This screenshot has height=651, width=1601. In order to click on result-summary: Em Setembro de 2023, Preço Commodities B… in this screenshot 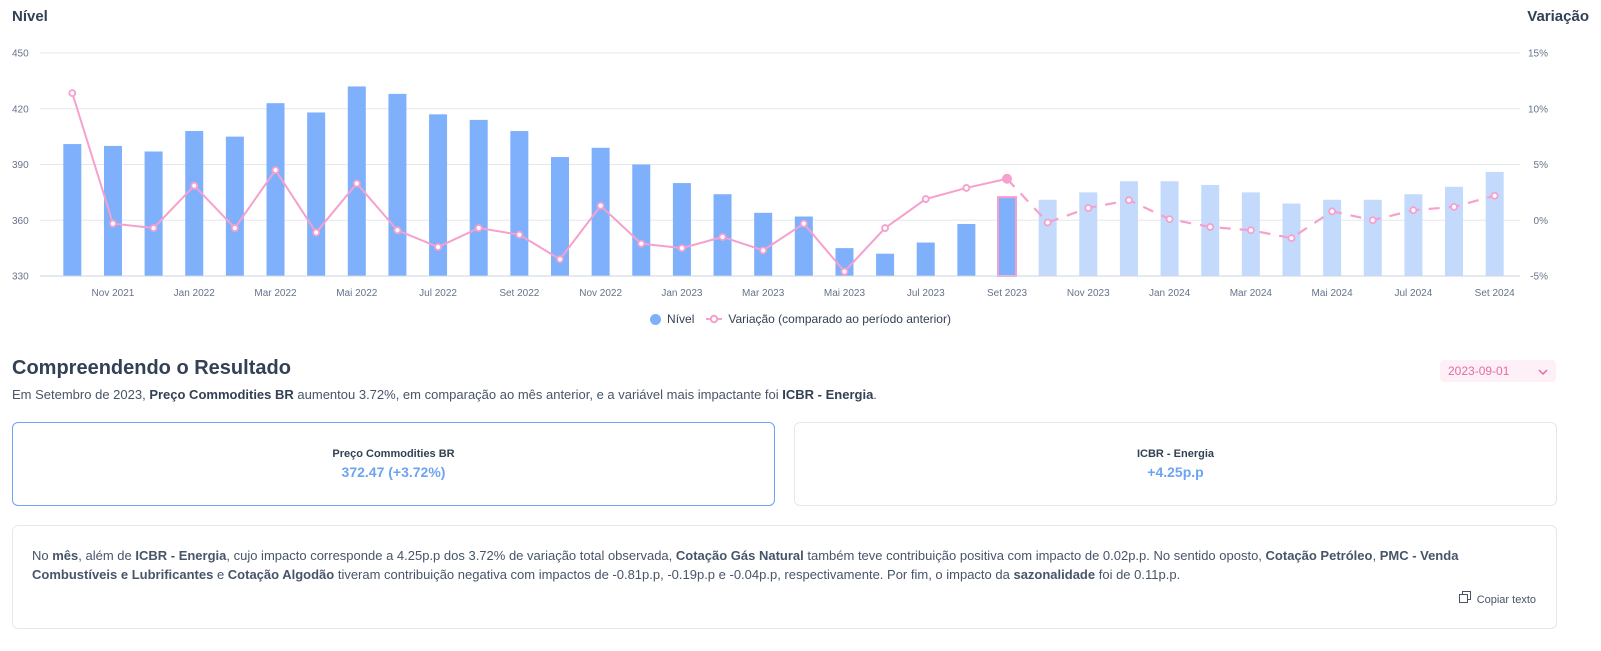, I will do `click(444, 394)`.